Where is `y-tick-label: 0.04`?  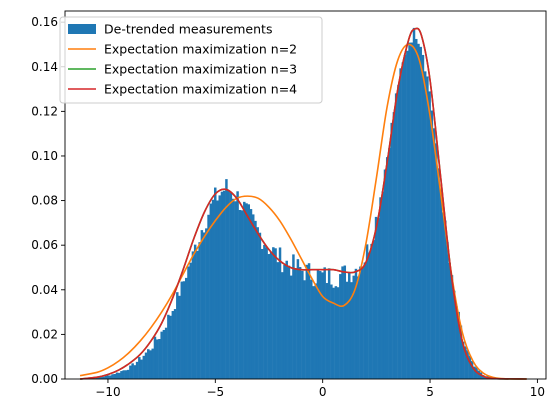 y-tick-label: 0.04 is located at coordinates (44, 290).